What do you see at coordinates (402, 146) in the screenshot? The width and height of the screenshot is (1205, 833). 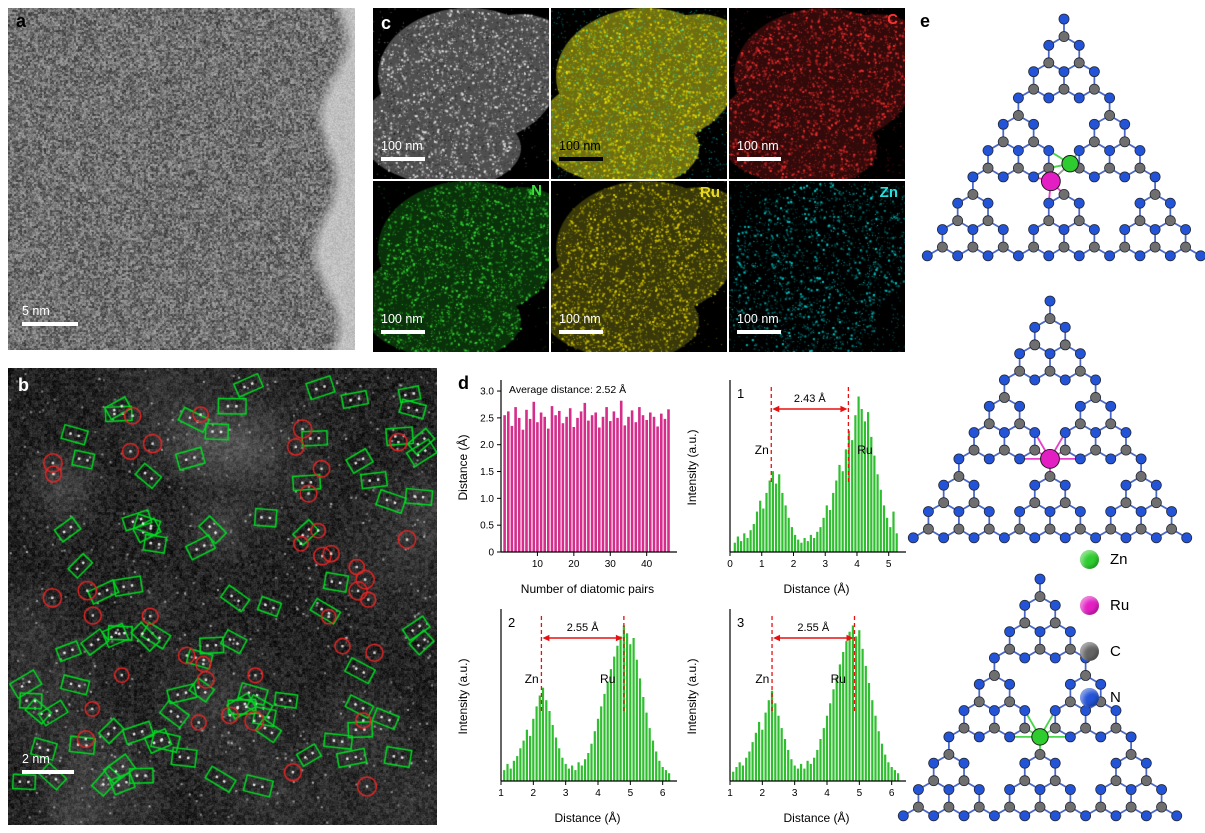 I see `scale-bar-tile0-label: 100 nm` at bounding box center [402, 146].